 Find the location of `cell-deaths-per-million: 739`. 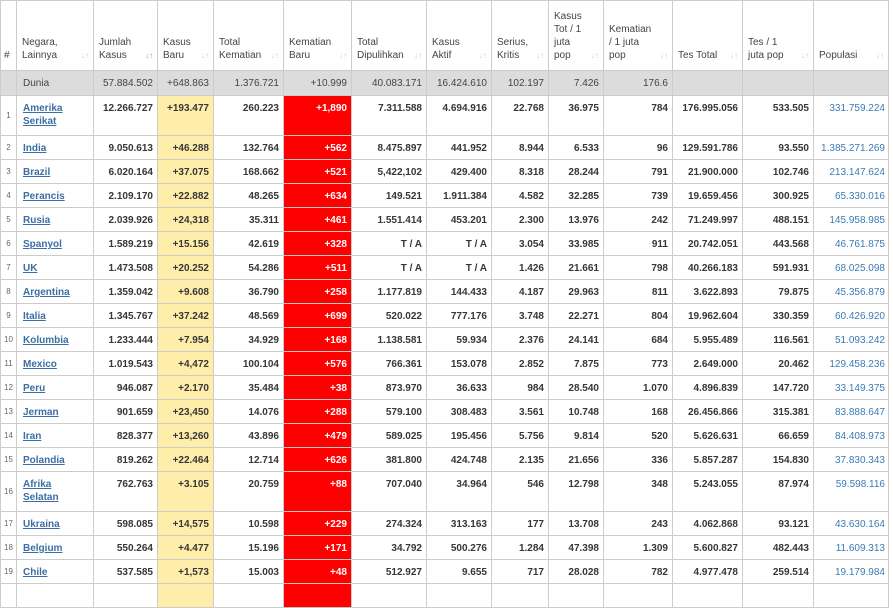

cell-deaths-per-million: 739 is located at coordinates (638, 195).